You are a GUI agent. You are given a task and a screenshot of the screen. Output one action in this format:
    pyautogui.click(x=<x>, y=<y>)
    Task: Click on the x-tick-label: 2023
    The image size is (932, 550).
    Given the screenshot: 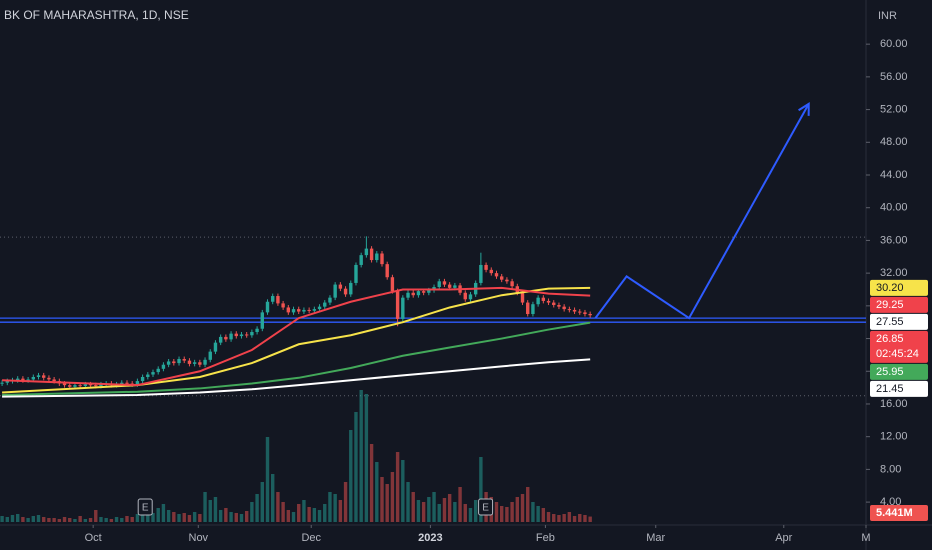 What is the action you would take?
    pyautogui.click(x=430, y=538)
    